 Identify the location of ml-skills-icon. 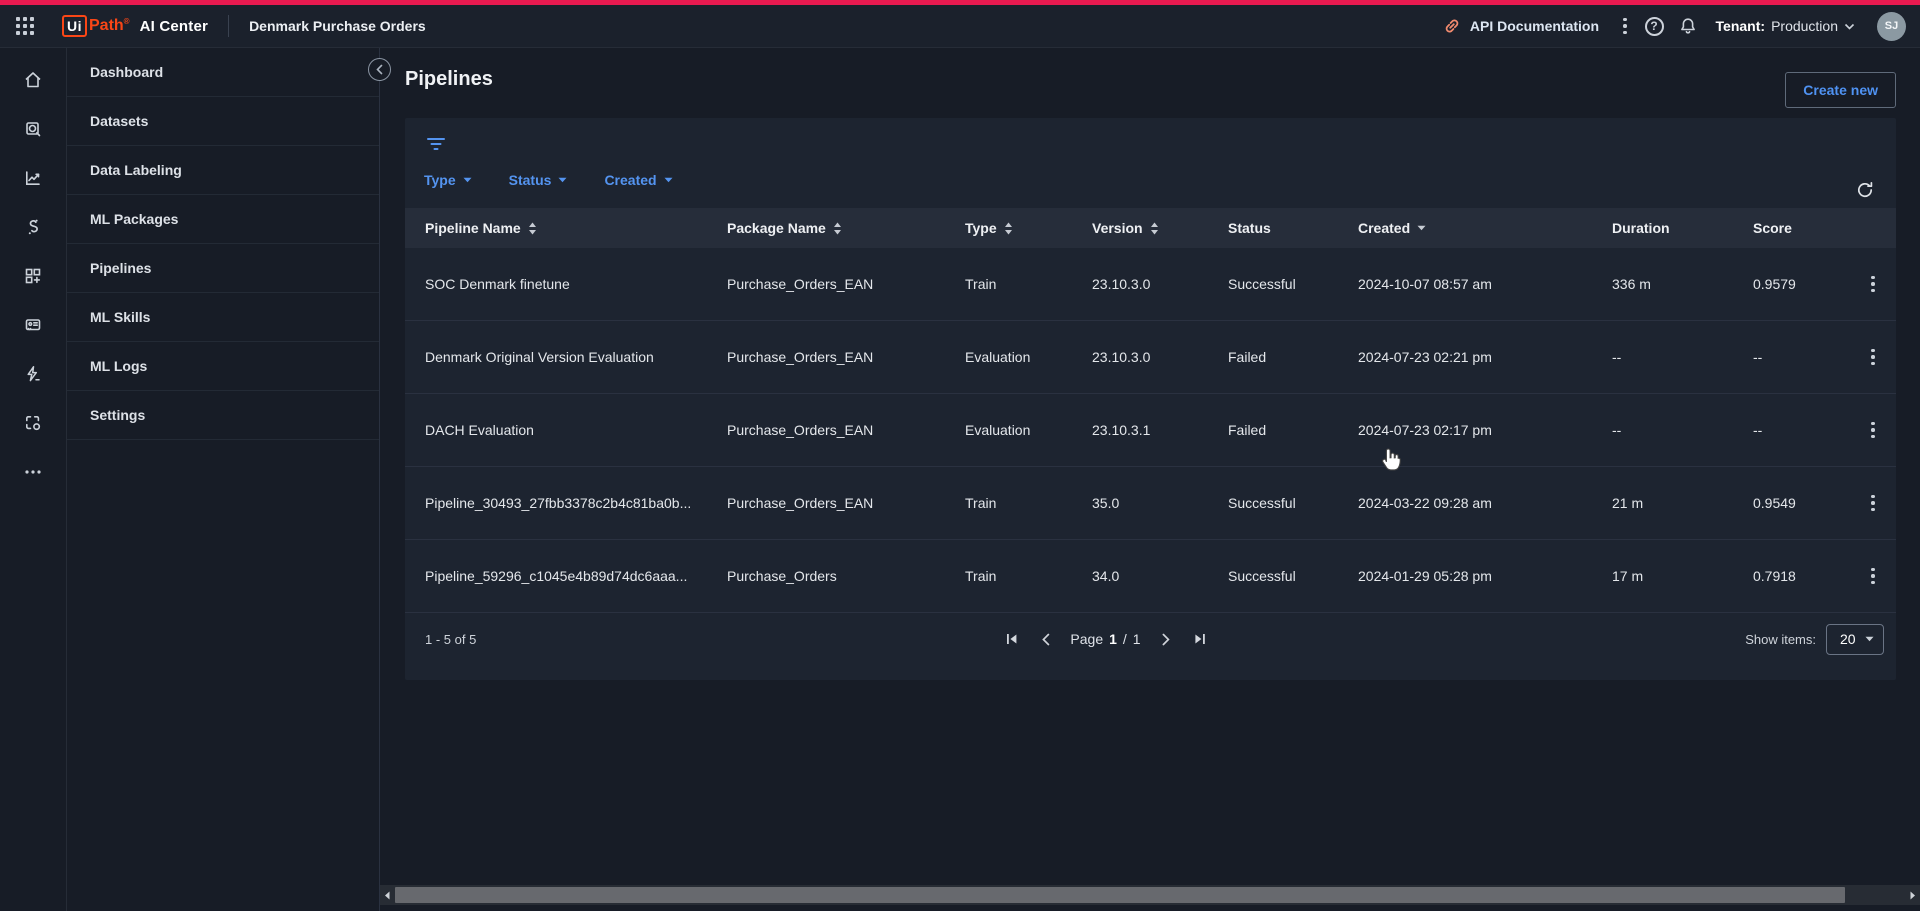
(33, 325).